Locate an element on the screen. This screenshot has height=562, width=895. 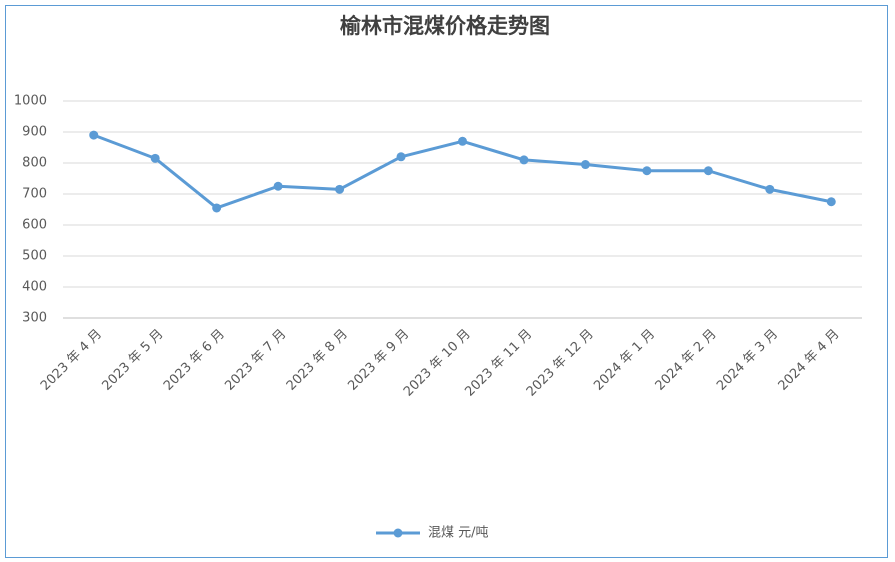
y-tick-label: 600 is located at coordinates (34, 225).